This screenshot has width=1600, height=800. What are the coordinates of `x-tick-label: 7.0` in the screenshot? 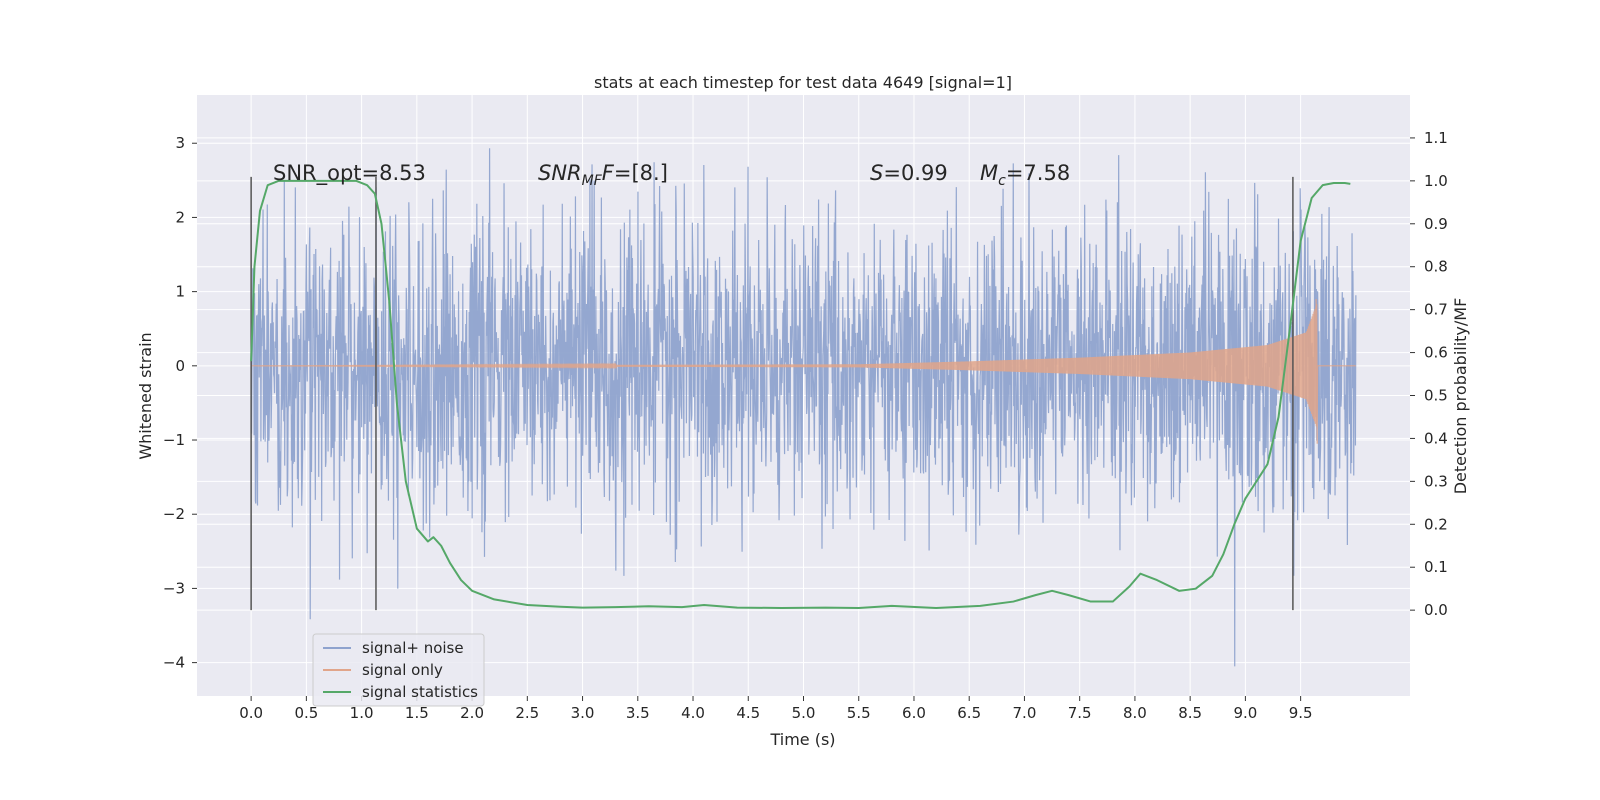 It's located at (1025, 713).